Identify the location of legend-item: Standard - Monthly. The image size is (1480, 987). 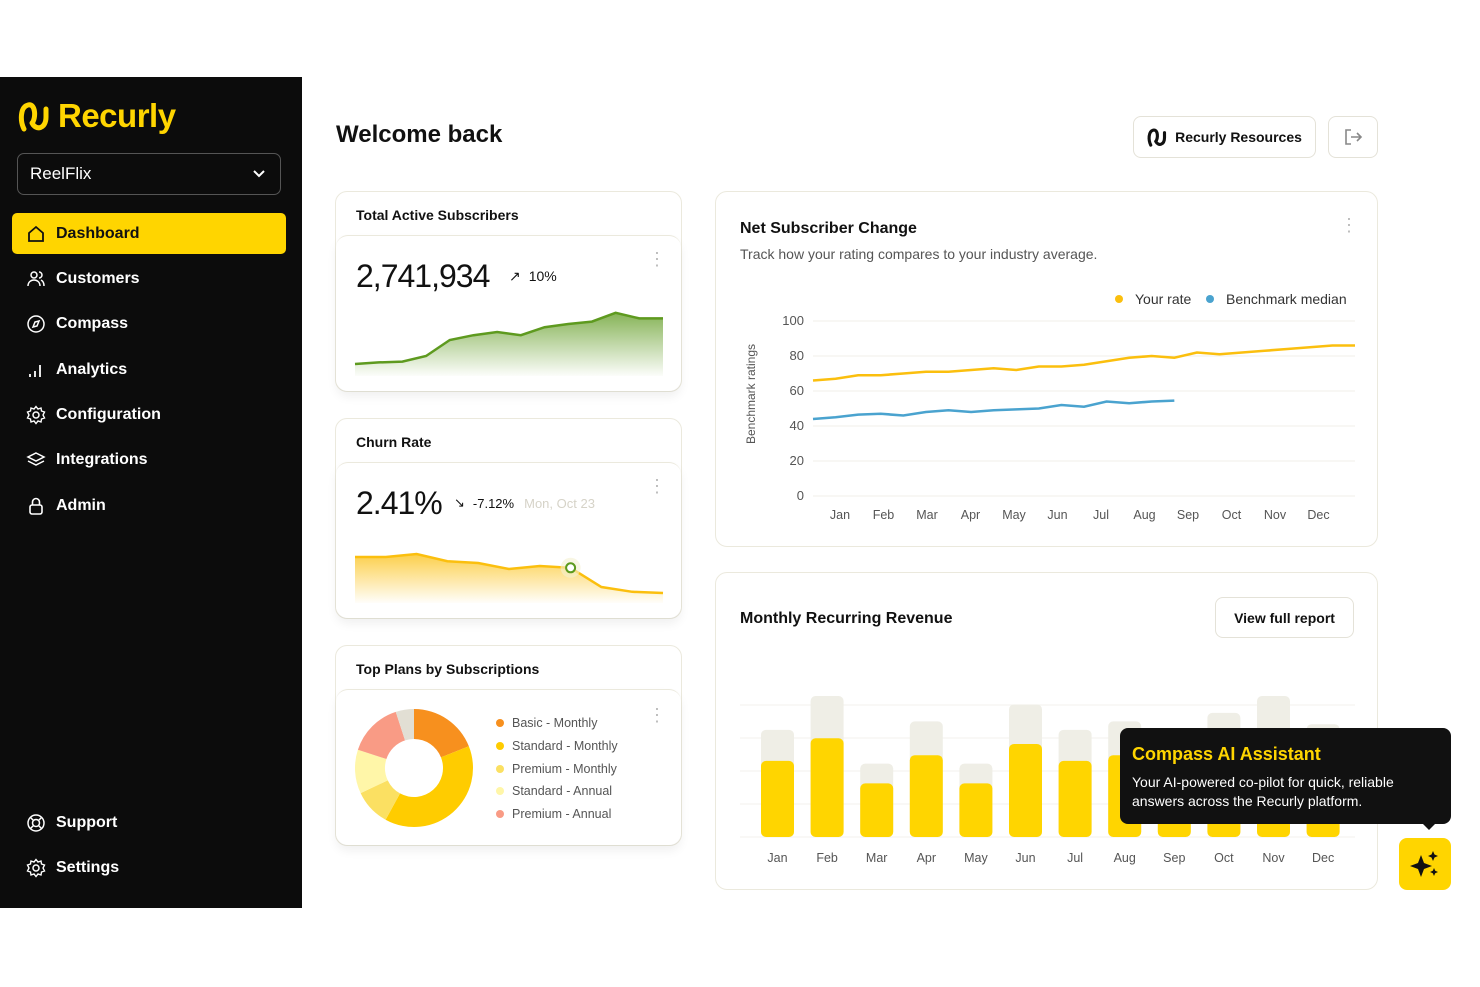
(557, 746).